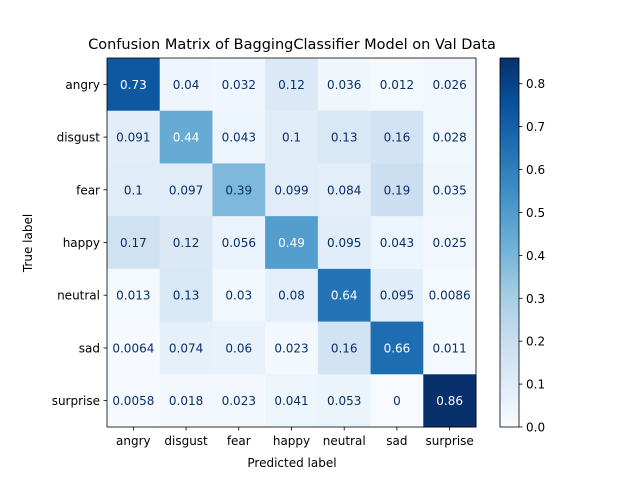 The image size is (640, 480). I want to click on cell-value-label: 0.12, so click(186, 243).